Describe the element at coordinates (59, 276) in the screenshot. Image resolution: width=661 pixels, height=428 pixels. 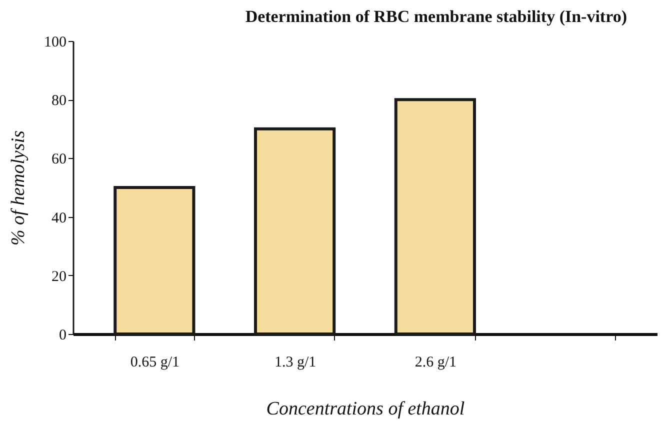
I see `y-tick-label: 20` at that location.